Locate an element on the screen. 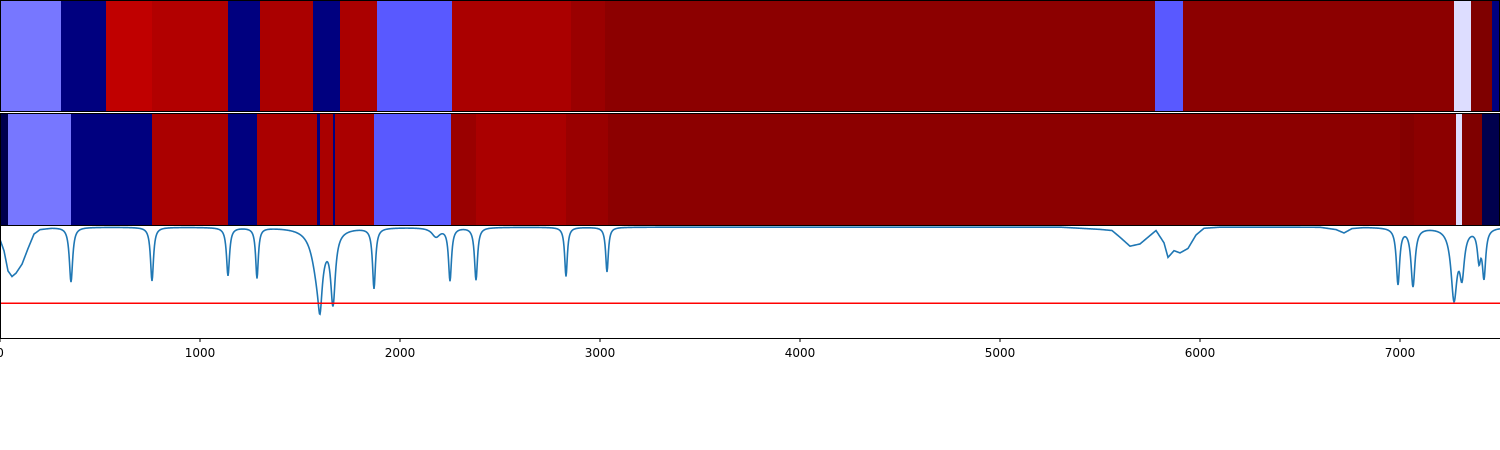 This screenshot has height=450, width=1500. x-tick-label-4000: 4000 is located at coordinates (800, 353).